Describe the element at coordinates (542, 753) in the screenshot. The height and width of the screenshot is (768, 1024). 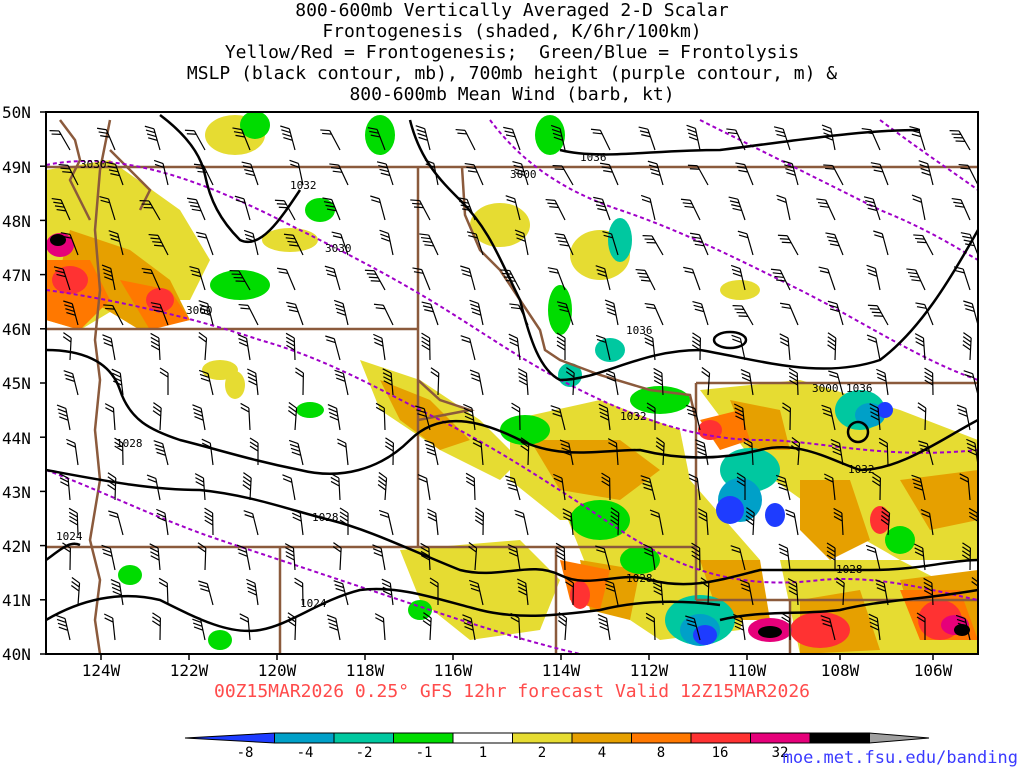
I see `colorbar-label: 2` at that location.